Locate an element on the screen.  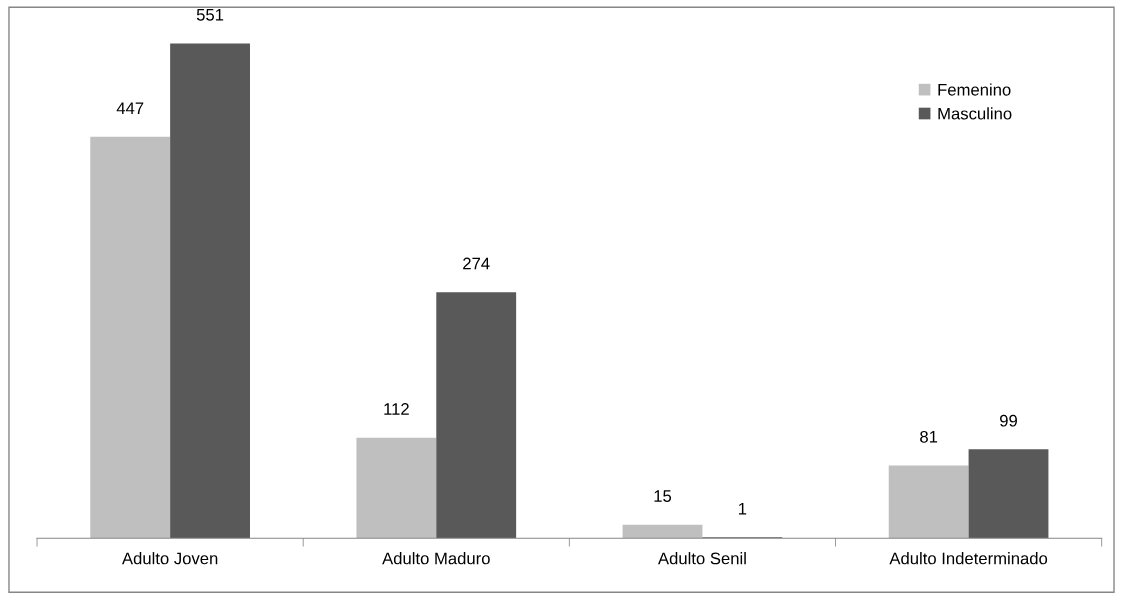
legend-label: Femenino is located at coordinates (974, 89).